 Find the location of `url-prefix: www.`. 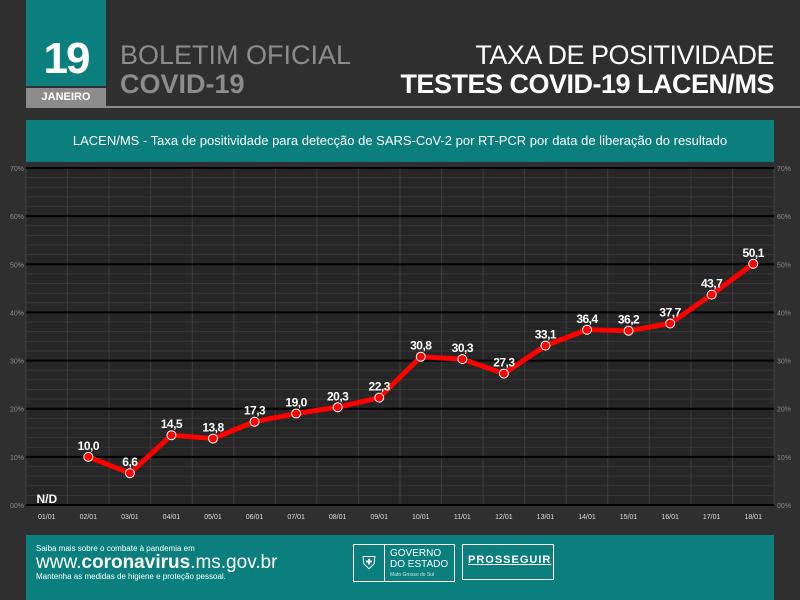

url-prefix: www. is located at coordinates (59, 562).